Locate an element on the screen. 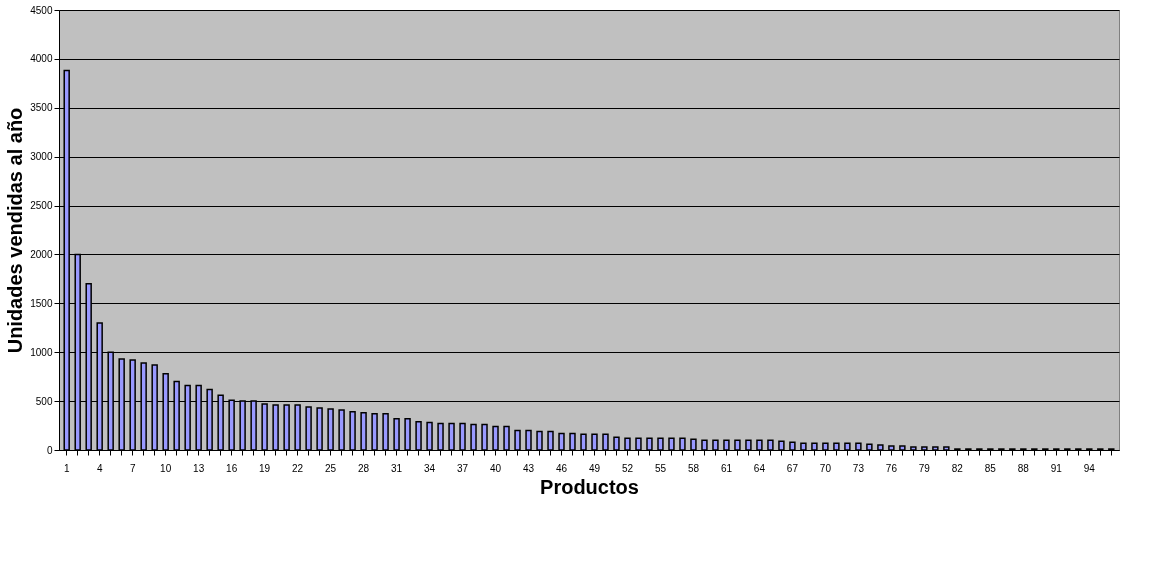 The width and height of the screenshot is (1171, 561). x-tick-label: 4 is located at coordinates (99, 468).